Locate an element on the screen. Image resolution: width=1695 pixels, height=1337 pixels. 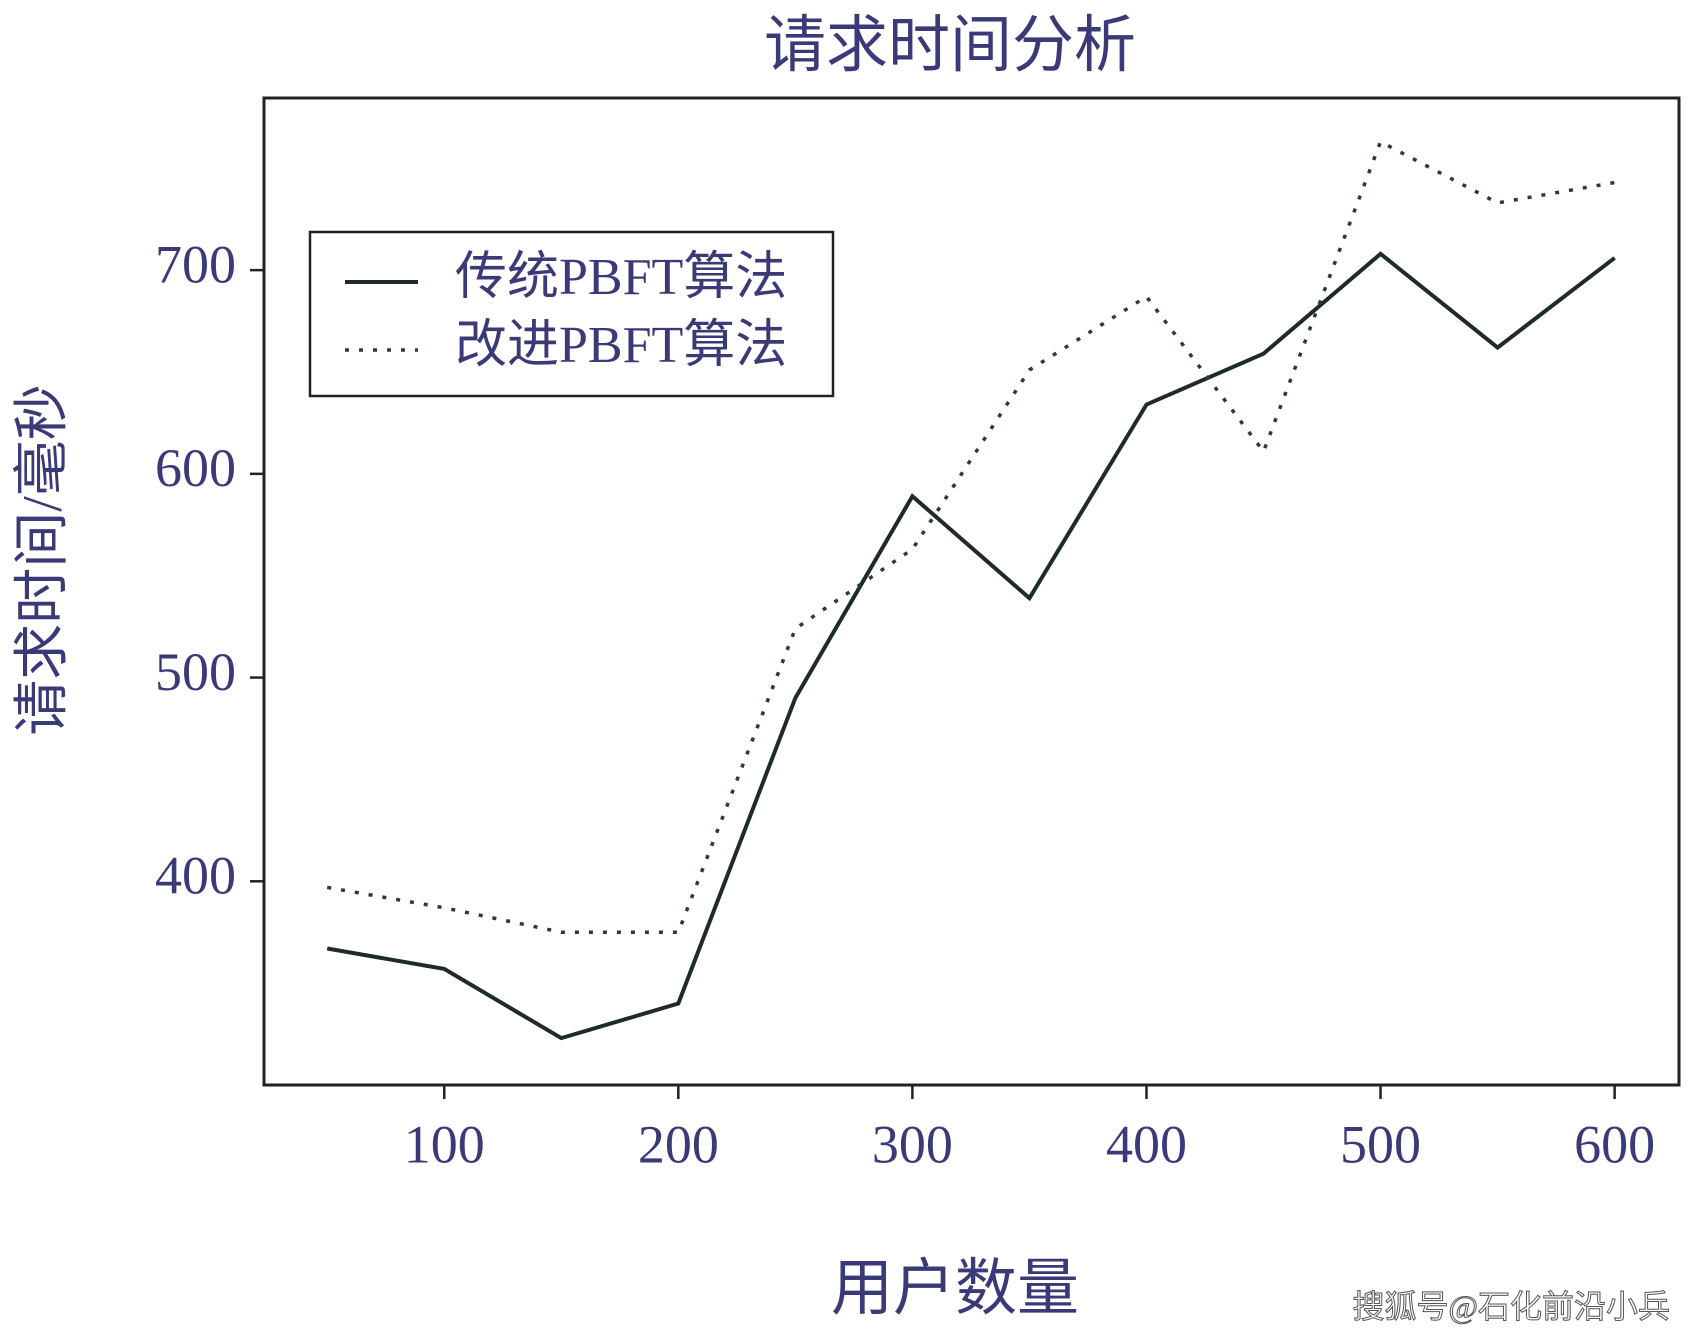
legend-box is located at coordinates (571, 314).